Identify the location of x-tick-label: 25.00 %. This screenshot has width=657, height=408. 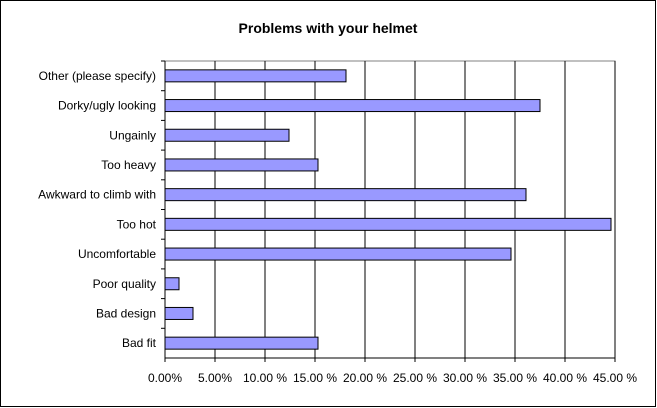
(415, 378).